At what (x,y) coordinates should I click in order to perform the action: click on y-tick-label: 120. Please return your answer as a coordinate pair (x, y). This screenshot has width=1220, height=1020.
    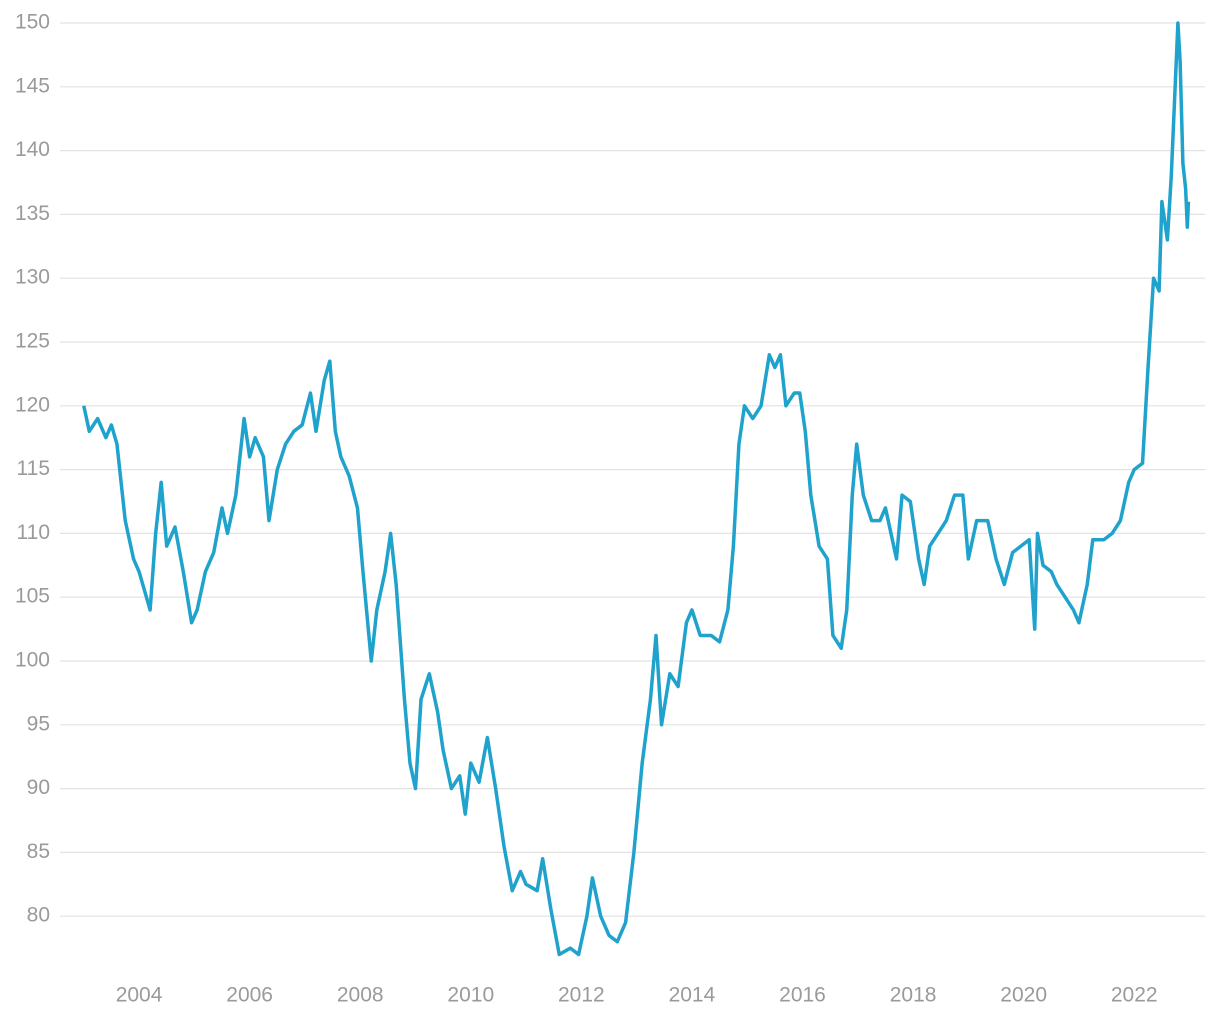
    Looking at the image, I should click on (32, 404).